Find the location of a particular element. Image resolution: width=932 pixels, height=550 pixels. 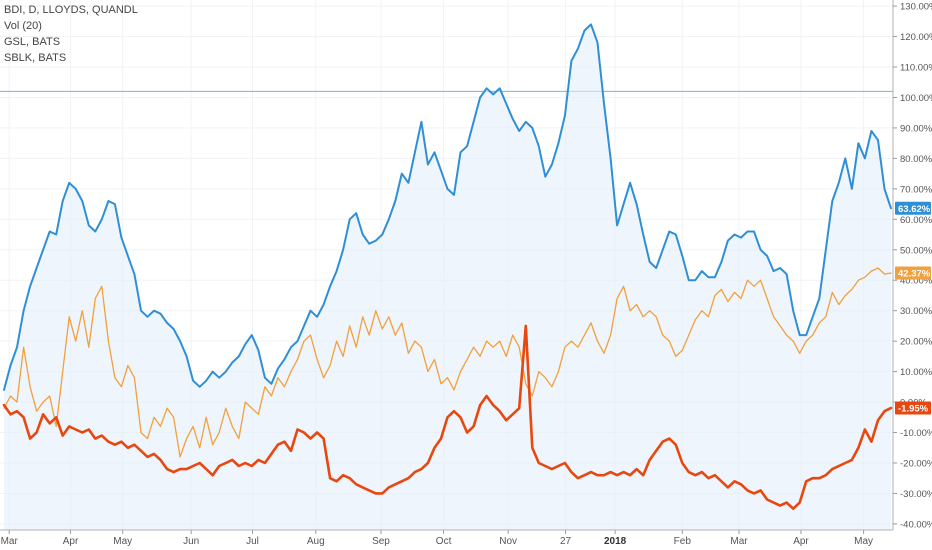

y-tick-label: 20.00% is located at coordinates (916, 342).